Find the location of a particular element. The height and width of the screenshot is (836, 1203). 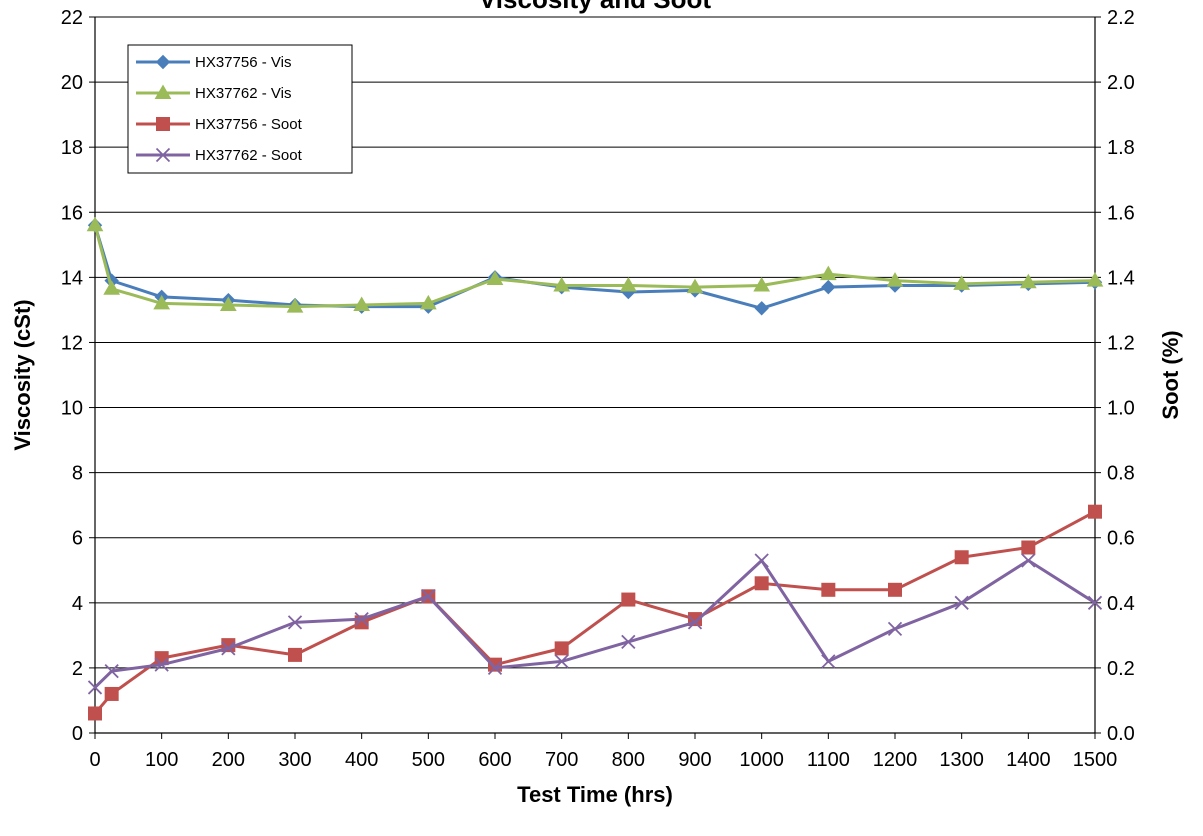

x-tick-label: 1000 is located at coordinates (761, 760).